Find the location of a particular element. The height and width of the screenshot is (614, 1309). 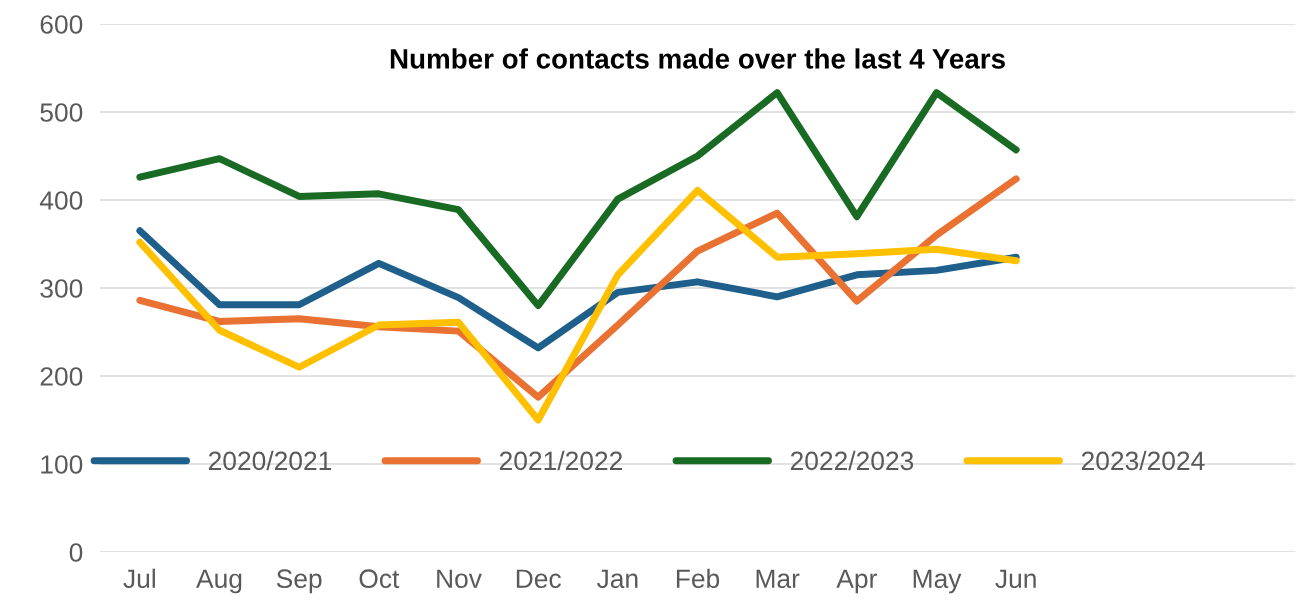

y-tick-label: 300 is located at coordinates (61, 288).